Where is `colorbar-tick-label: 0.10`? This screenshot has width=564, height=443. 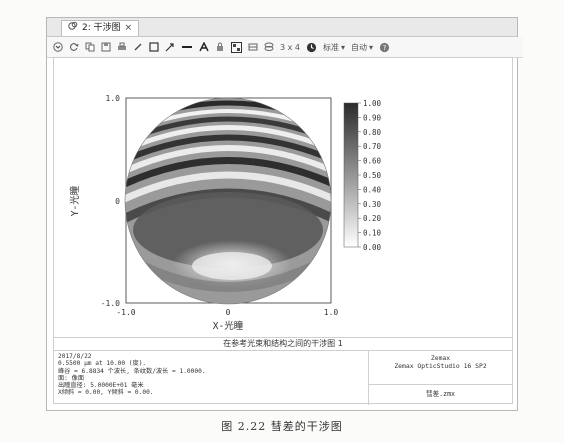
colorbar-tick-label: 0.10 is located at coordinates (372, 233).